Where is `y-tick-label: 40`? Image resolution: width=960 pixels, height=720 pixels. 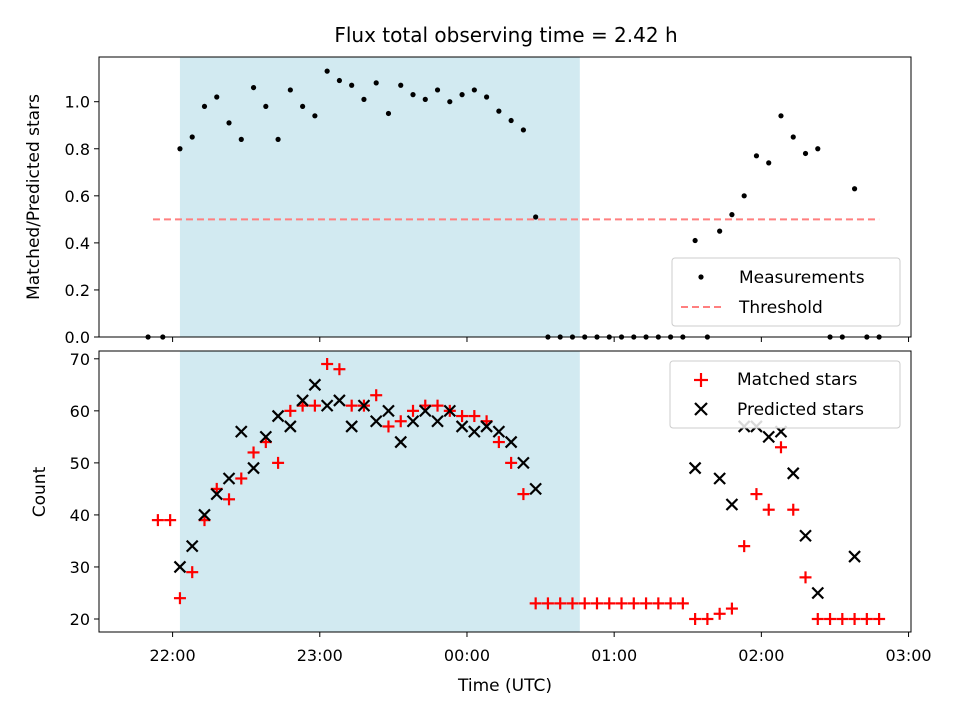
y-tick-label: 40 is located at coordinates (80, 515).